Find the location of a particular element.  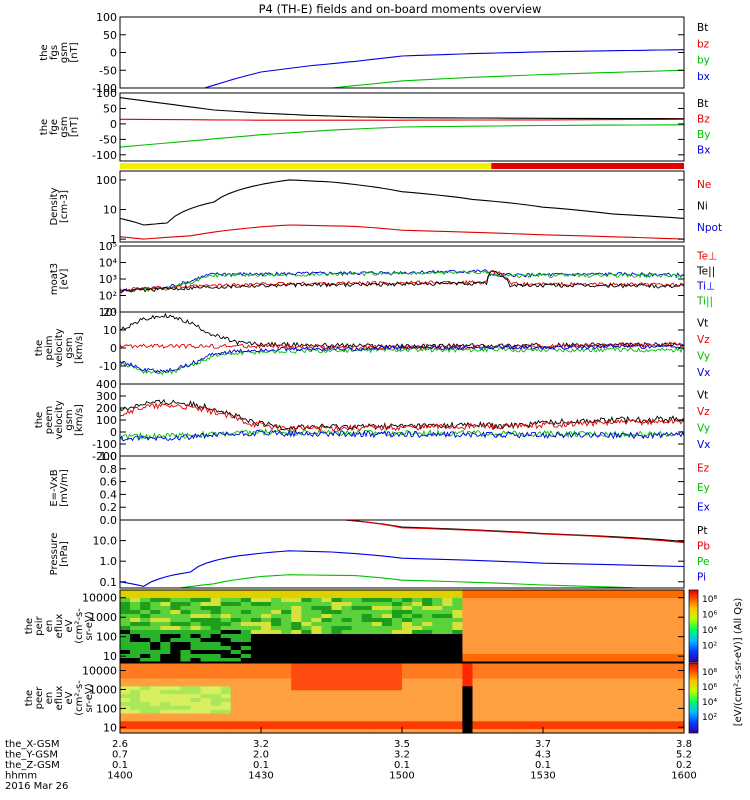

legend-Vz: Vz is located at coordinates (703, 412).